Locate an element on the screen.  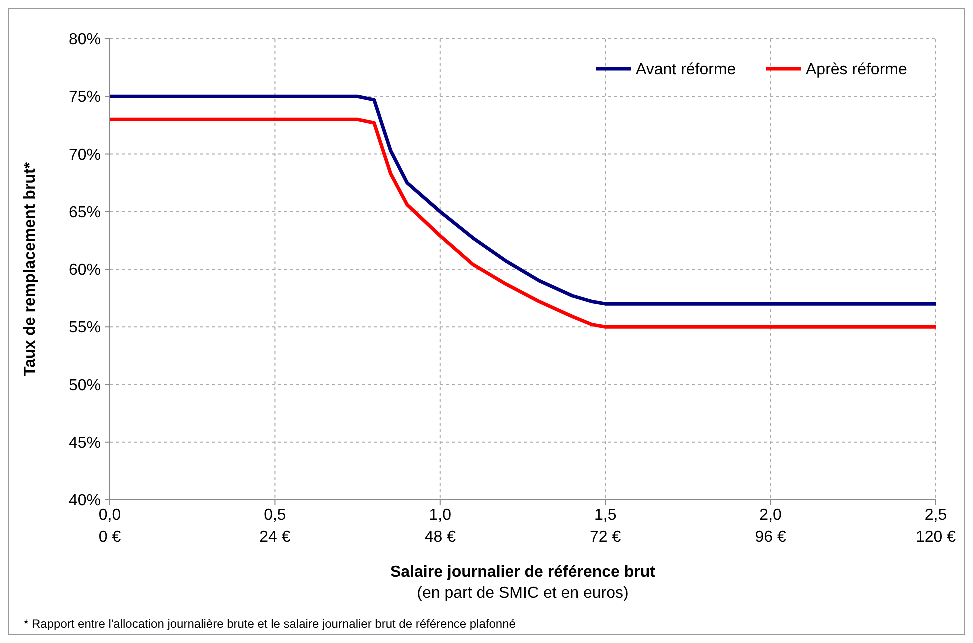
y-tick-label: 50% is located at coordinates (84, 385).